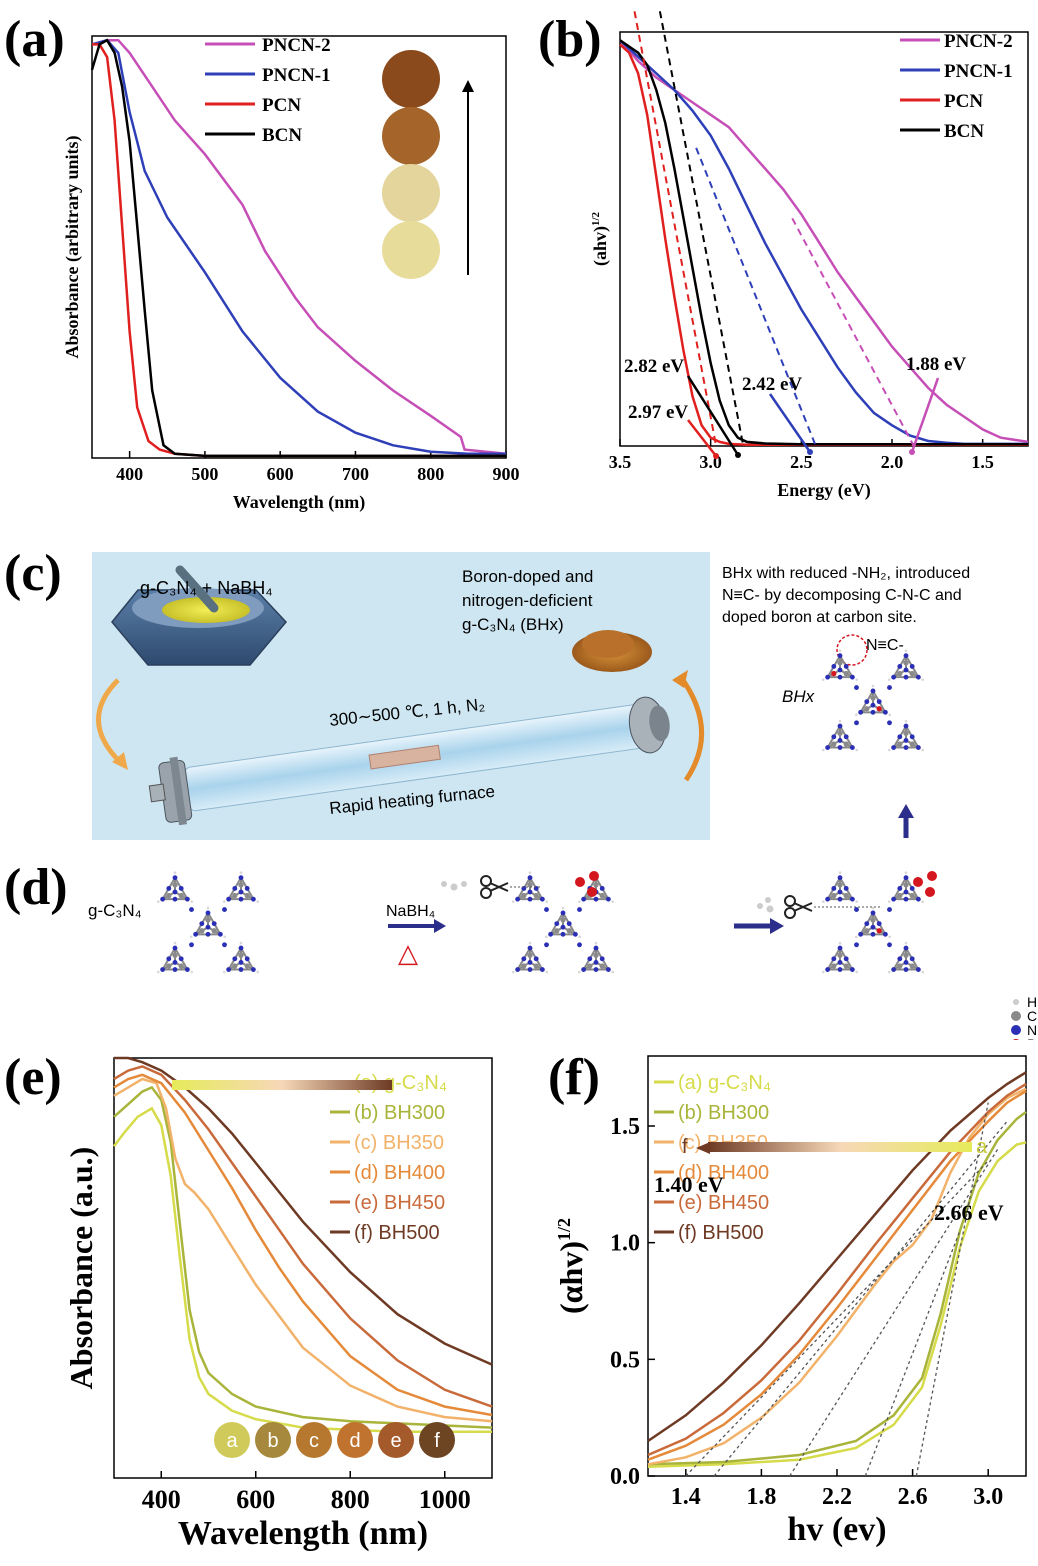  I want to click on tangent-line, so click(701, 229).